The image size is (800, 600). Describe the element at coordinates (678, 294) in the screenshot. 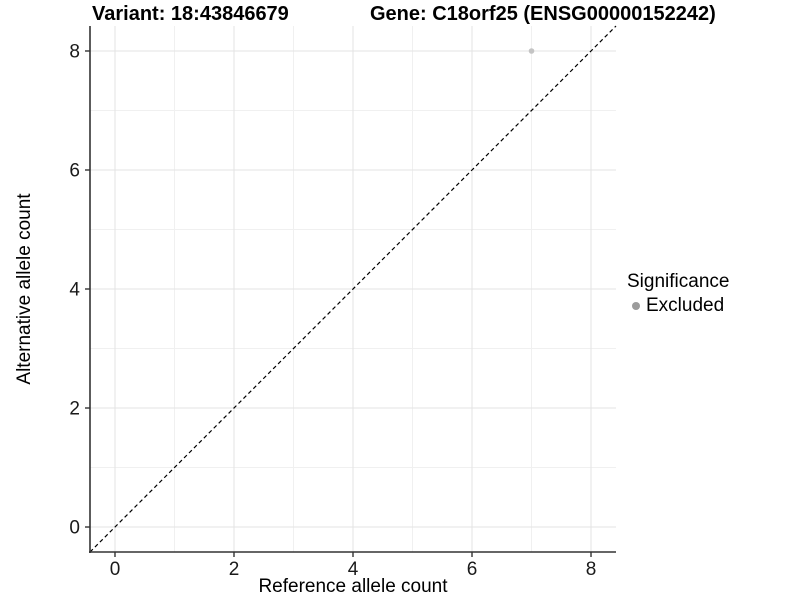

I see `legend: Significance Excluded` at that location.